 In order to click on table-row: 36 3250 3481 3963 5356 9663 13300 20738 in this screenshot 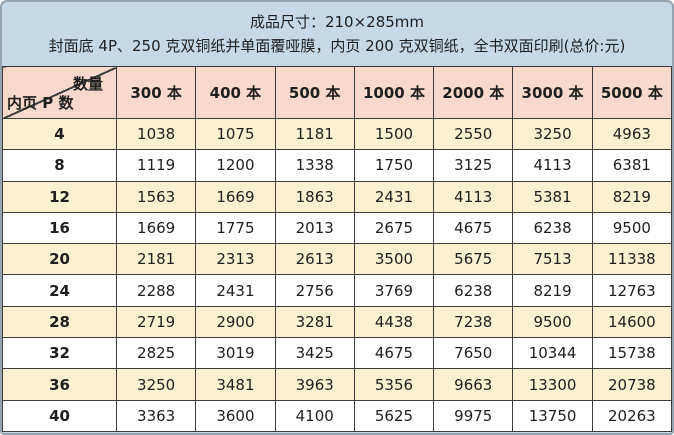, I will do `click(337, 384)`.